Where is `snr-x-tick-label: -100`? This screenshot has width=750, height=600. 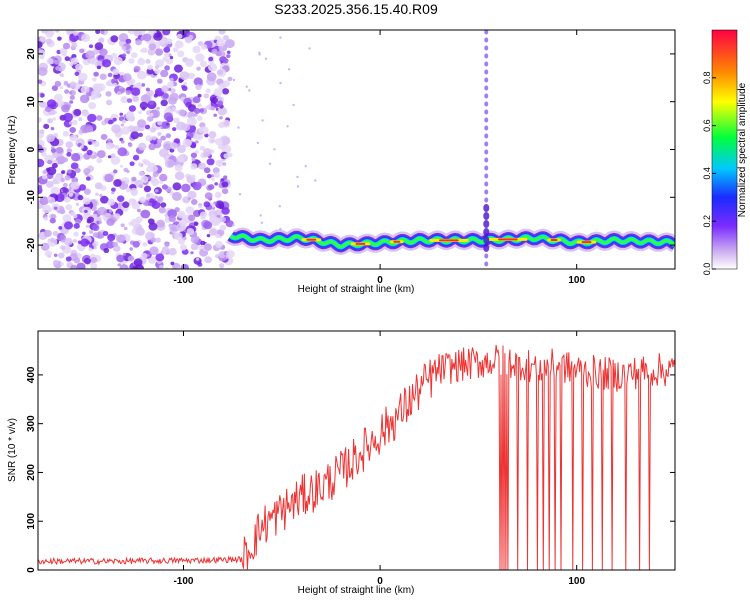
snr-x-tick-label: -100 is located at coordinates (183, 581).